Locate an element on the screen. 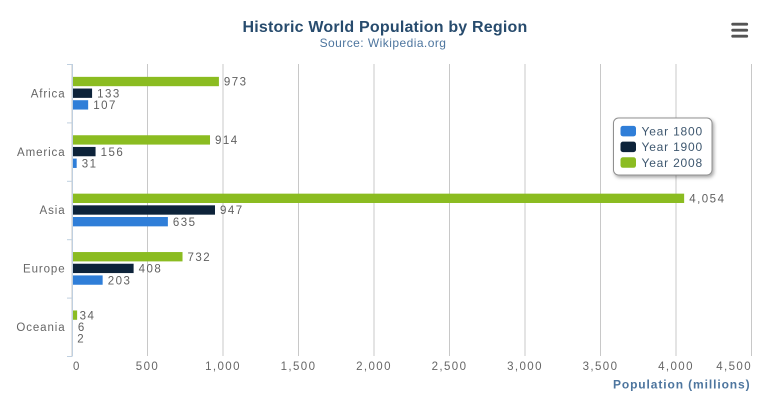 The image size is (769, 416). svg-text: 0 is located at coordinates (77, 367).